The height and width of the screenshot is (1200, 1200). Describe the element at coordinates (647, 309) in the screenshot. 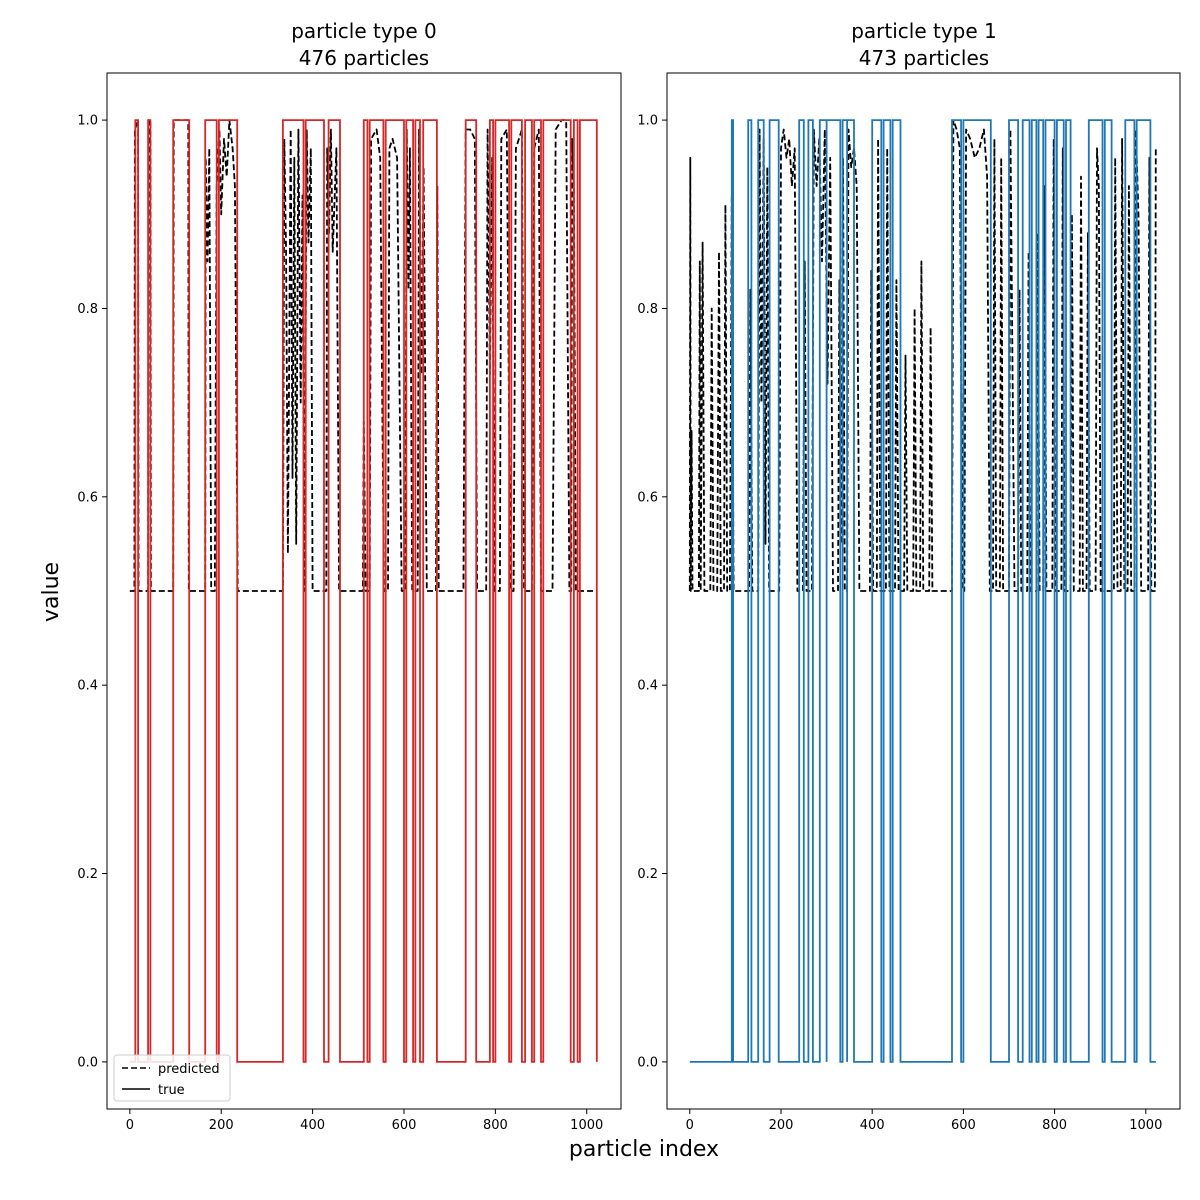

I see `panel-1-ytick-label: 0.8` at that location.